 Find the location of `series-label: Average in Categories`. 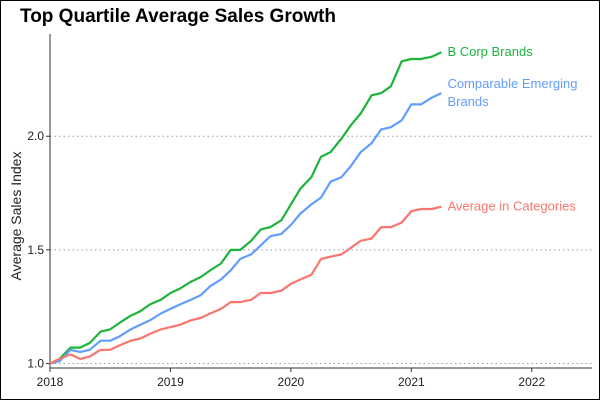

series-label: Average in Categories is located at coordinates (511, 206).